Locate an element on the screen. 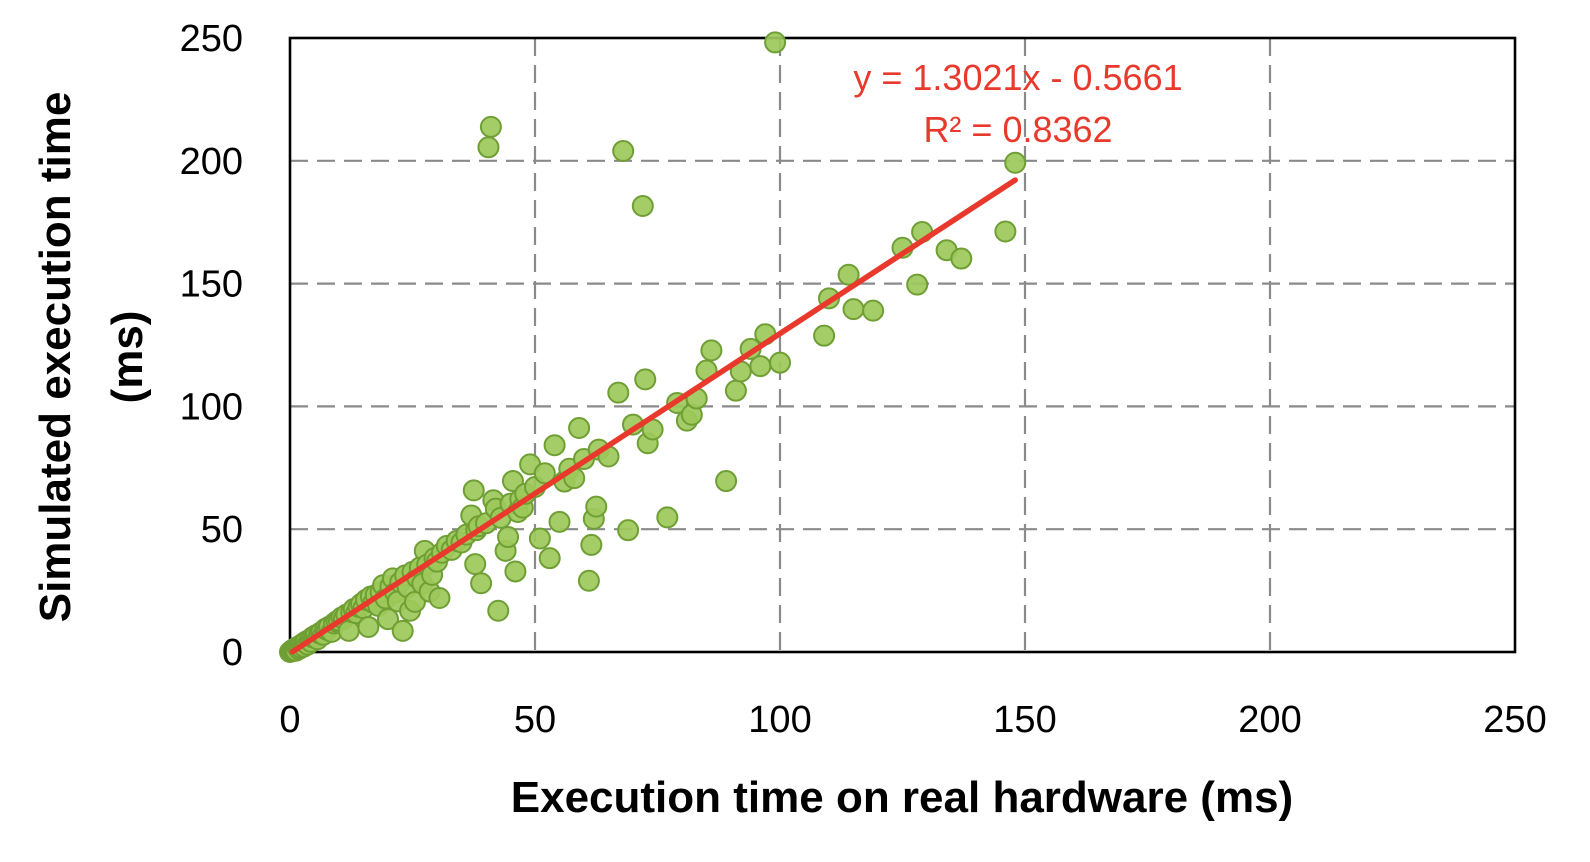 This screenshot has width=1590, height=862. y-axis-title-line-1: Simulated execution time is located at coordinates (55, 357).